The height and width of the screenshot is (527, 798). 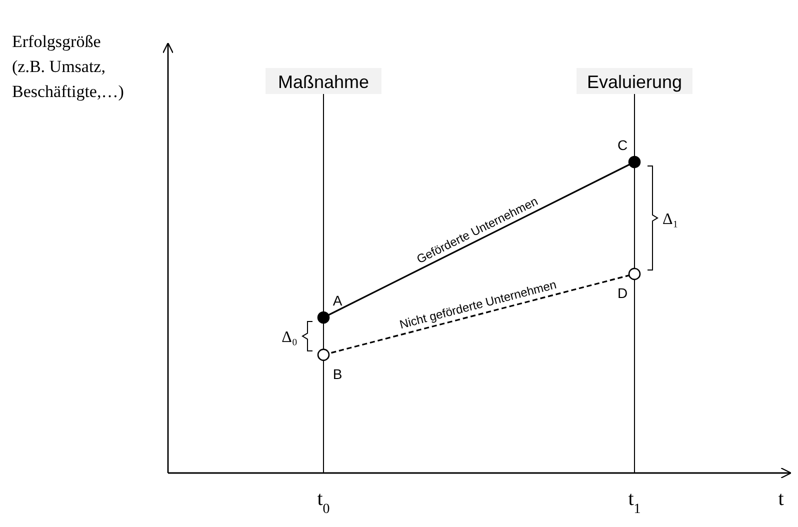 I want to click on x-tick-label: t$_{1}$, so click(x=634, y=502).